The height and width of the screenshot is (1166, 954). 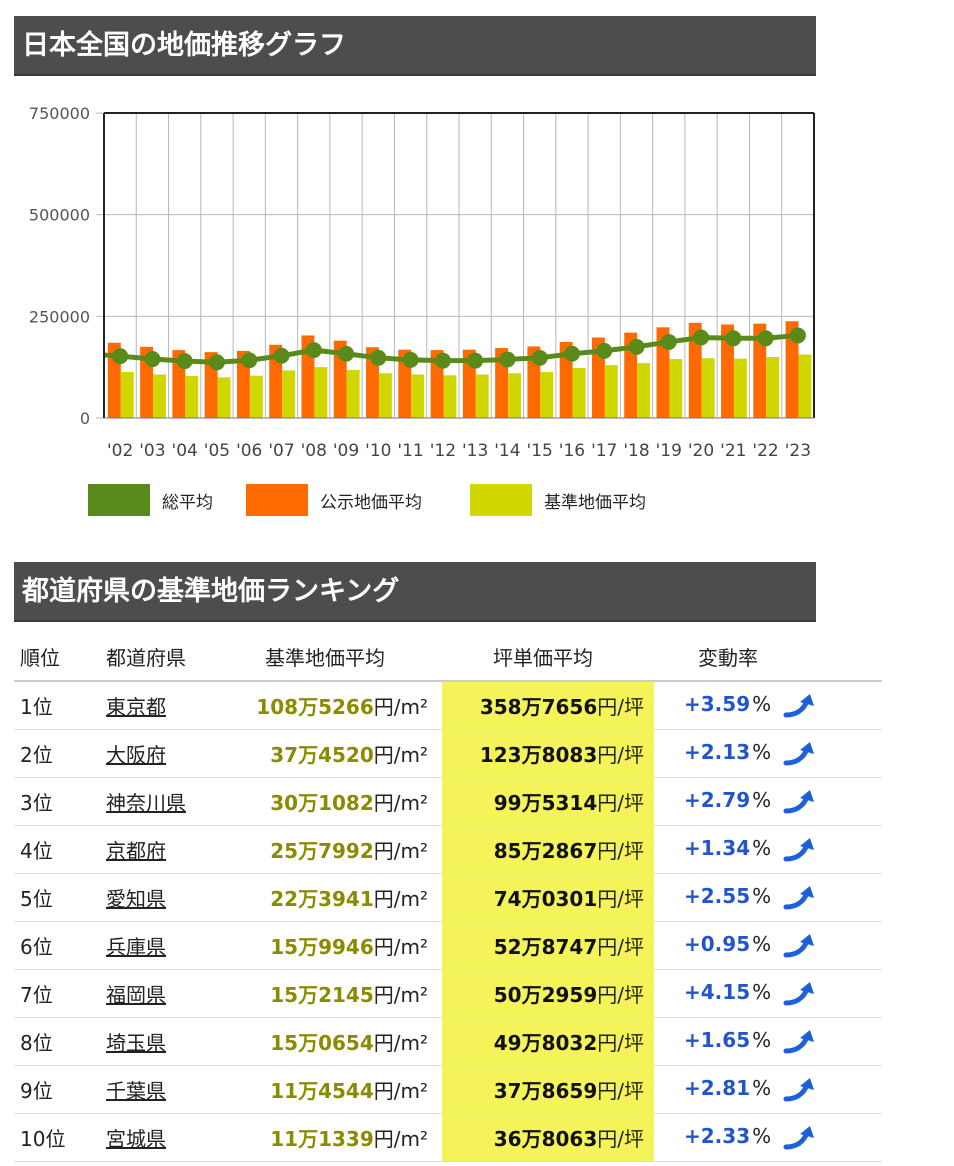 I want to click on standard-price-cell: 108万5266円/m², so click(x=332, y=705).